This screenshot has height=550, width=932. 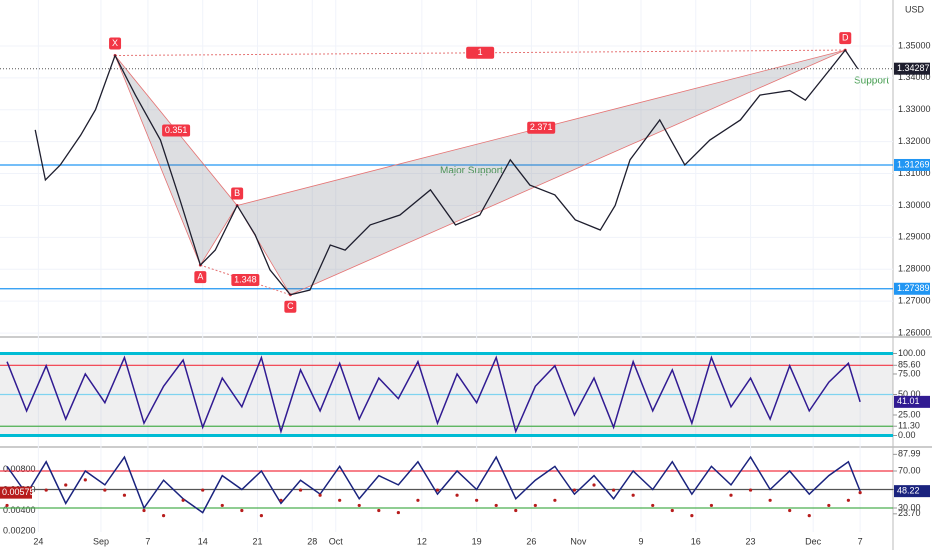 What do you see at coordinates (908, 401) in the screenshot?
I see `last-value-label: 41.01` at bounding box center [908, 401].